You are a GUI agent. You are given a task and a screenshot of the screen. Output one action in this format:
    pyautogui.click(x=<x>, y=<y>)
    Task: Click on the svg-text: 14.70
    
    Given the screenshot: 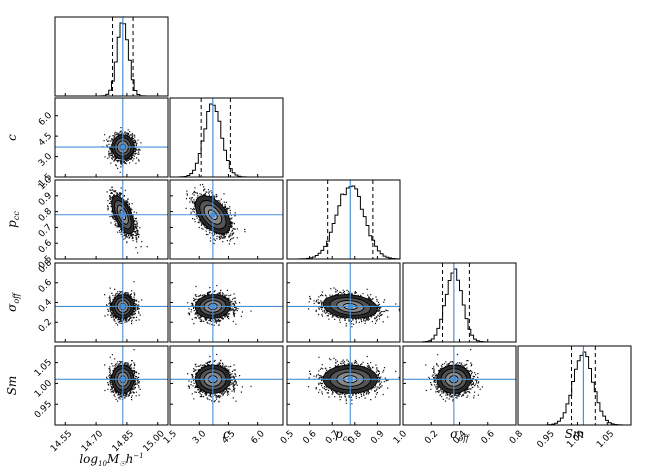 What is the action you would take?
    pyautogui.click(x=92, y=441)
    